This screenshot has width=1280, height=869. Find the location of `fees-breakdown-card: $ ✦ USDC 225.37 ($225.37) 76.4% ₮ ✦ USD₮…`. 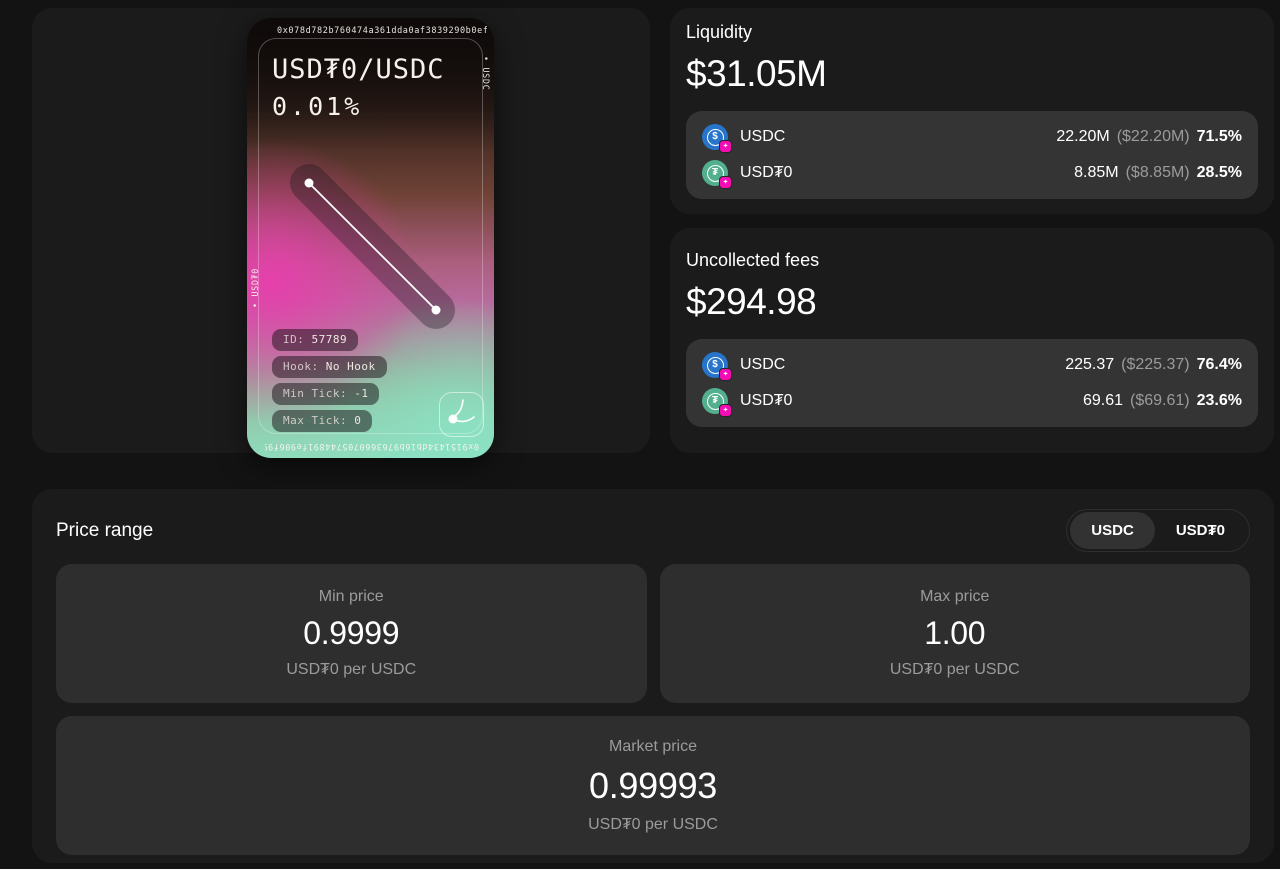

fees-breakdown-card: $ ✦ USDC 225.37 ($225.37) 76.4% ₮ ✦ USD₮… is located at coordinates (972, 383).